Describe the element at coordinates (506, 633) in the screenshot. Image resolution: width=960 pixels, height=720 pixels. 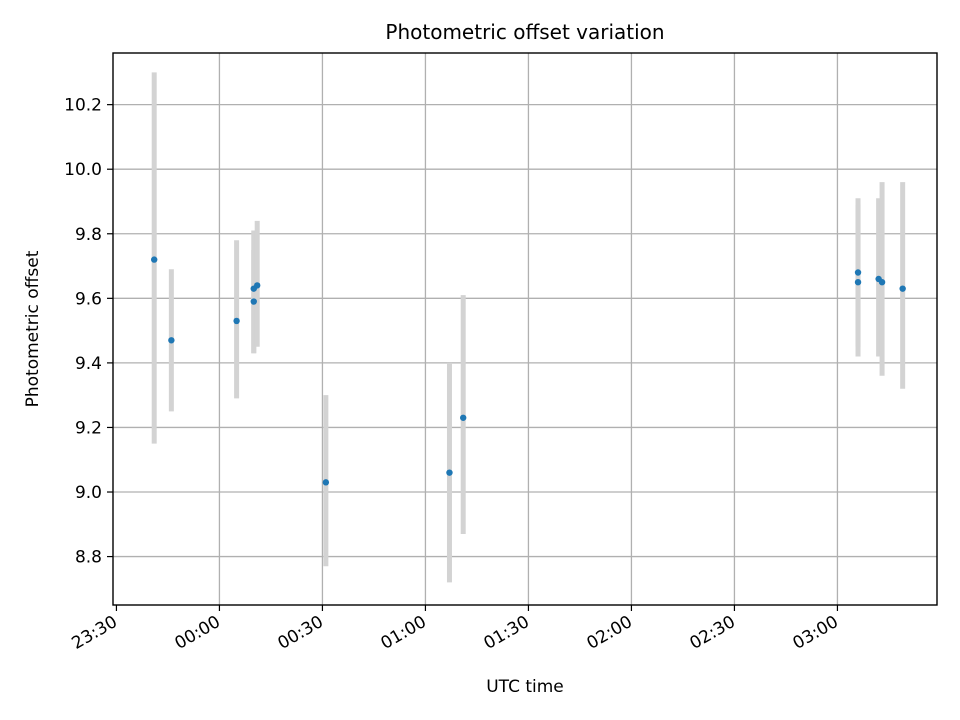
I see `x-tick-label: 01:30` at that location.